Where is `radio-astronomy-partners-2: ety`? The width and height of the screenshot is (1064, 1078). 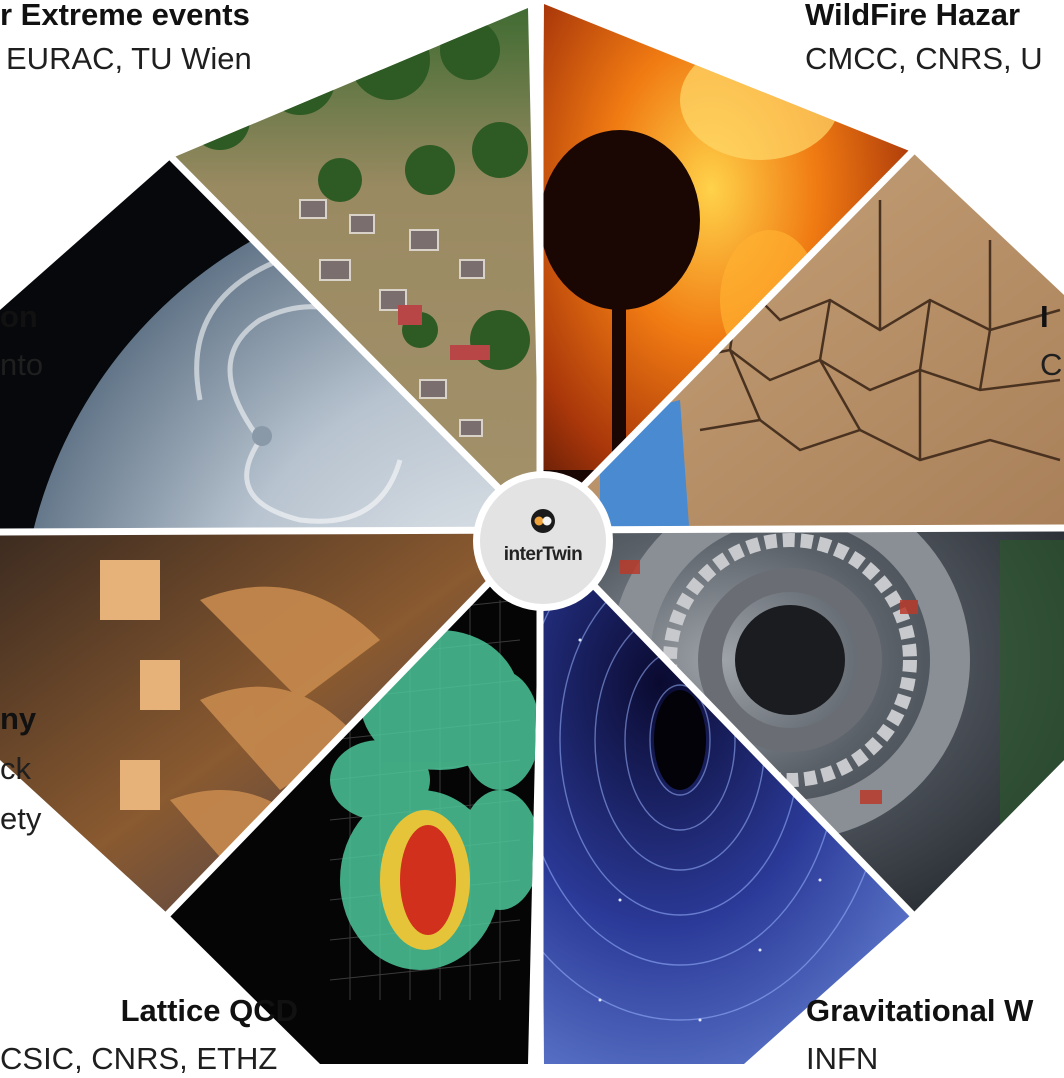
radio-astronomy-partners-2: ety is located at coordinates (21, 818).